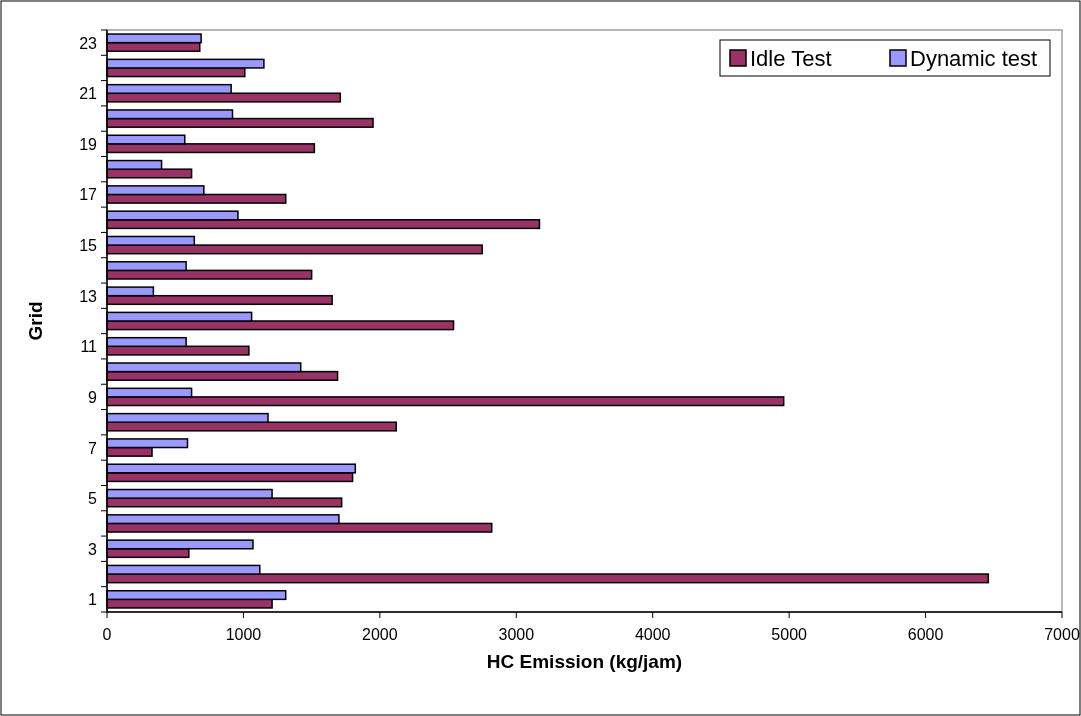 Image resolution: width=1081 pixels, height=716 pixels. I want to click on x-tick-label: 0, so click(107, 634).